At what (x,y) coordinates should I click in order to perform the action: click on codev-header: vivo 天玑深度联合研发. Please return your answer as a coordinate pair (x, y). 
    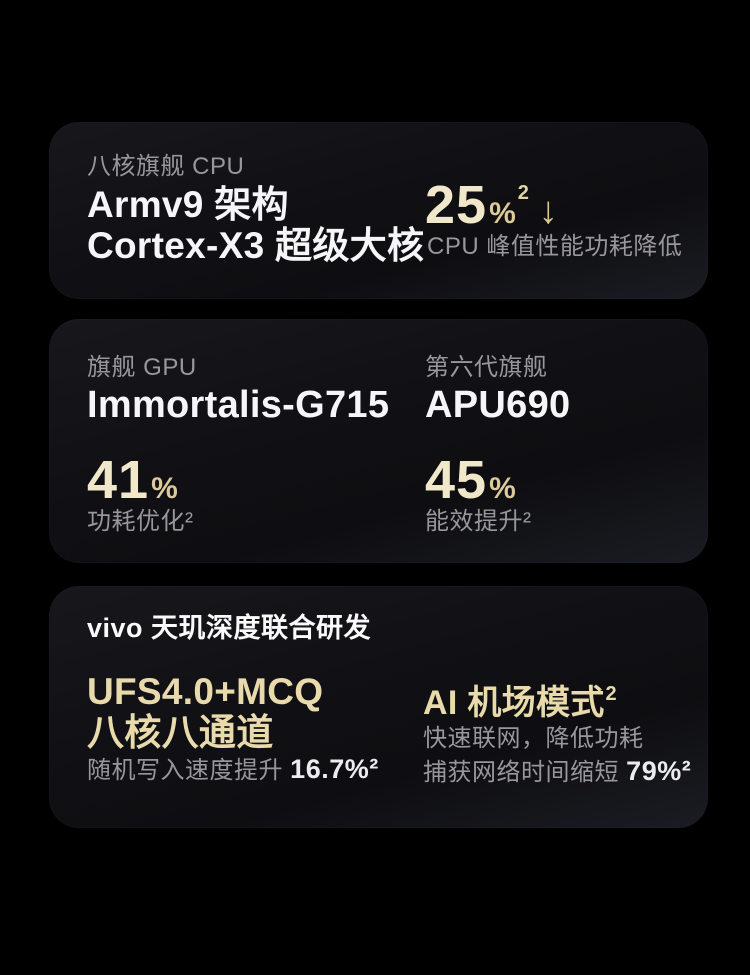
    Looking at the image, I should click on (229, 628).